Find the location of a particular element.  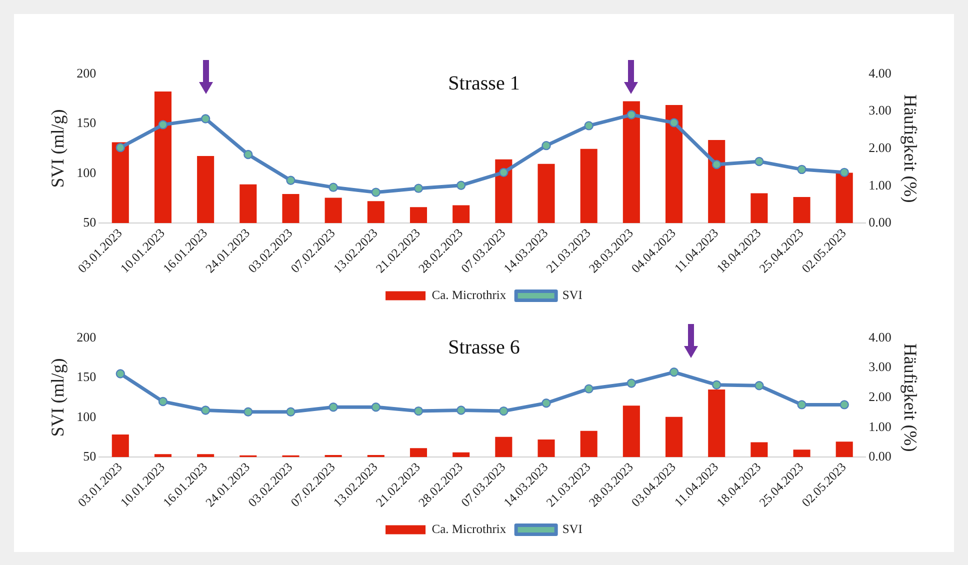

chart-title: Strasse 6 is located at coordinates (484, 347).